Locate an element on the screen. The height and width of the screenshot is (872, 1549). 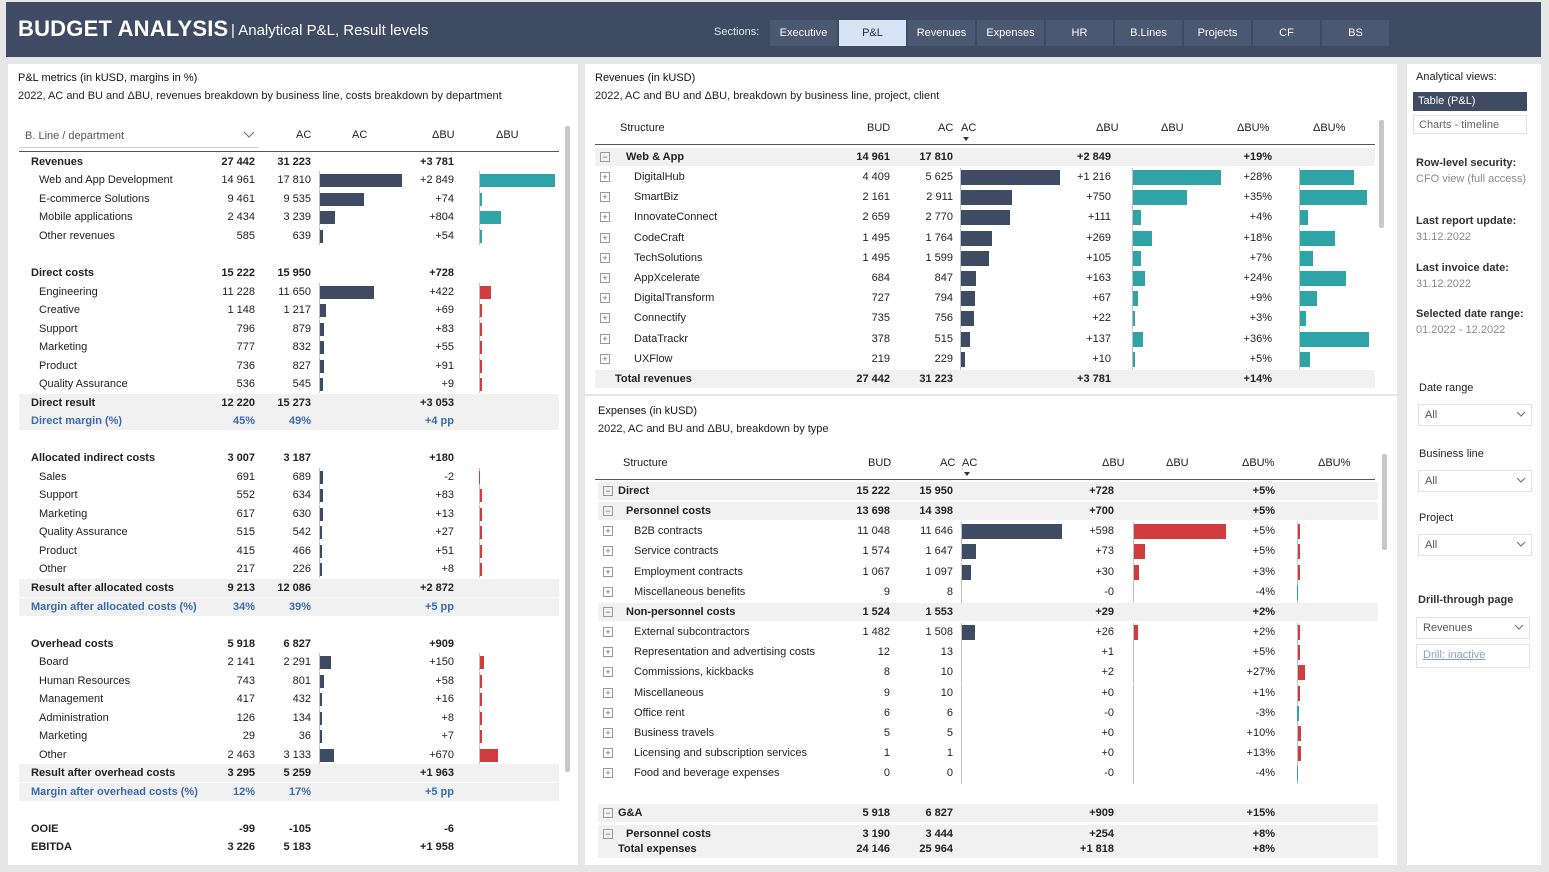
pl-row-label: E-commerce Solutions is located at coordinates (94, 199).